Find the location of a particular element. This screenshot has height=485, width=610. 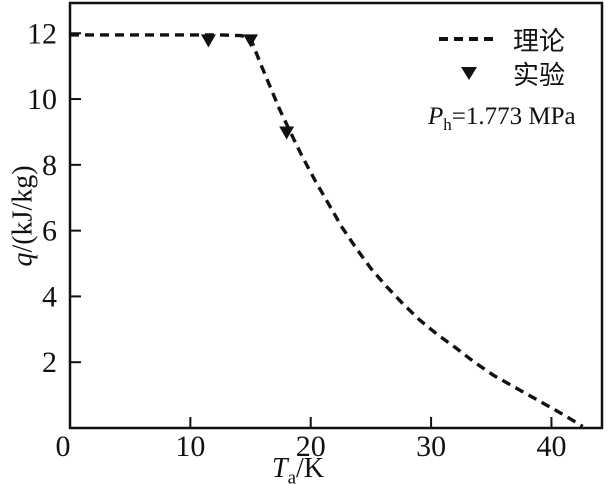

pressure-symbol: P is located at coordinates (436, 116).